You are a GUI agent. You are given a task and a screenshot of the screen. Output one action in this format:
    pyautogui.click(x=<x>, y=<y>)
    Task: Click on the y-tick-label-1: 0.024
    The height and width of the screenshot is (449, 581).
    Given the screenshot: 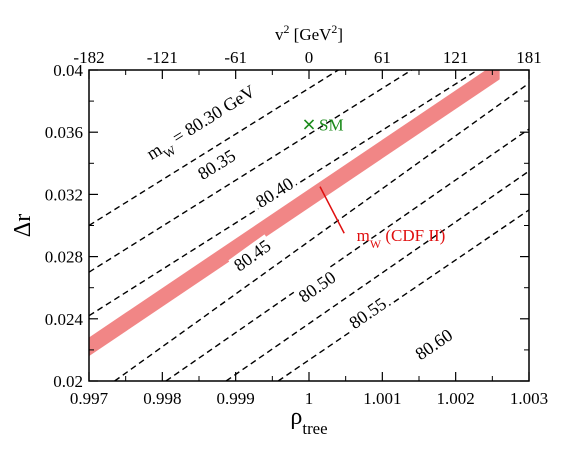 What is the action you would take?
    pyautogui.click(x=64, y=319)
    